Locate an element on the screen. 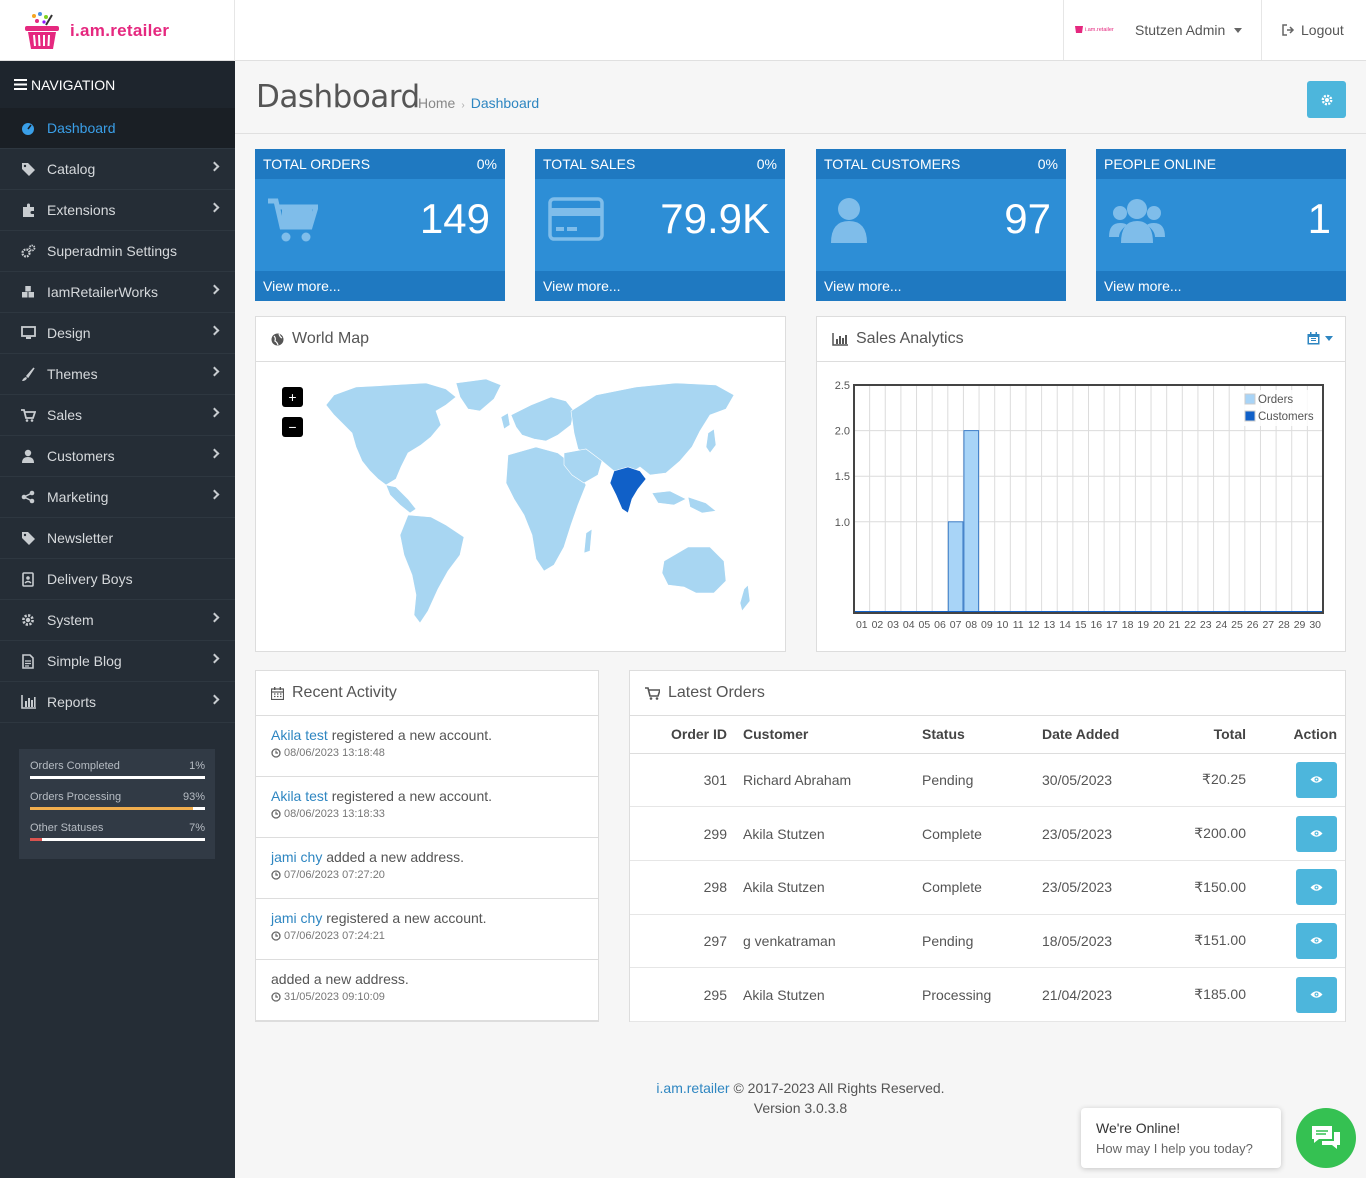 Image resolution: width=1366 pixels, height=1178 pixels. sidebar-item-reports: Reports is located at coordinates (117, 702).